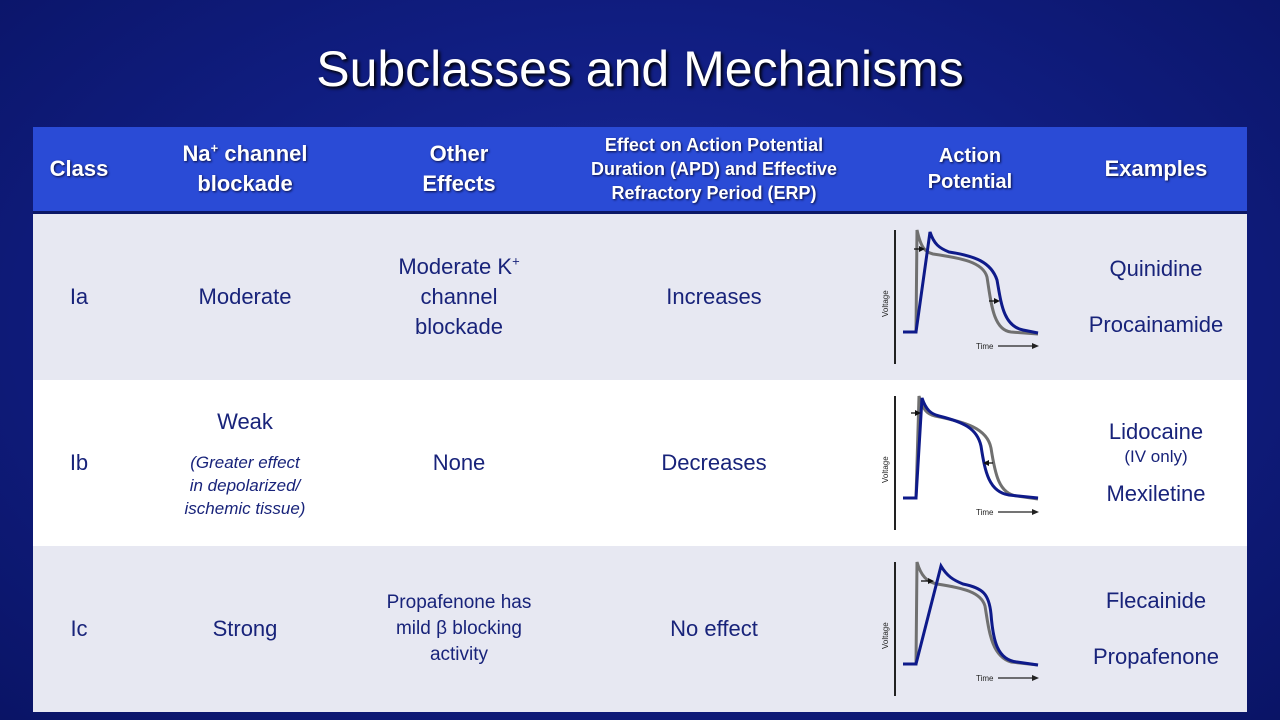 The height and width of the screenshot is (720, 1280). I want to click on header-class: Class, so click(79, 169).